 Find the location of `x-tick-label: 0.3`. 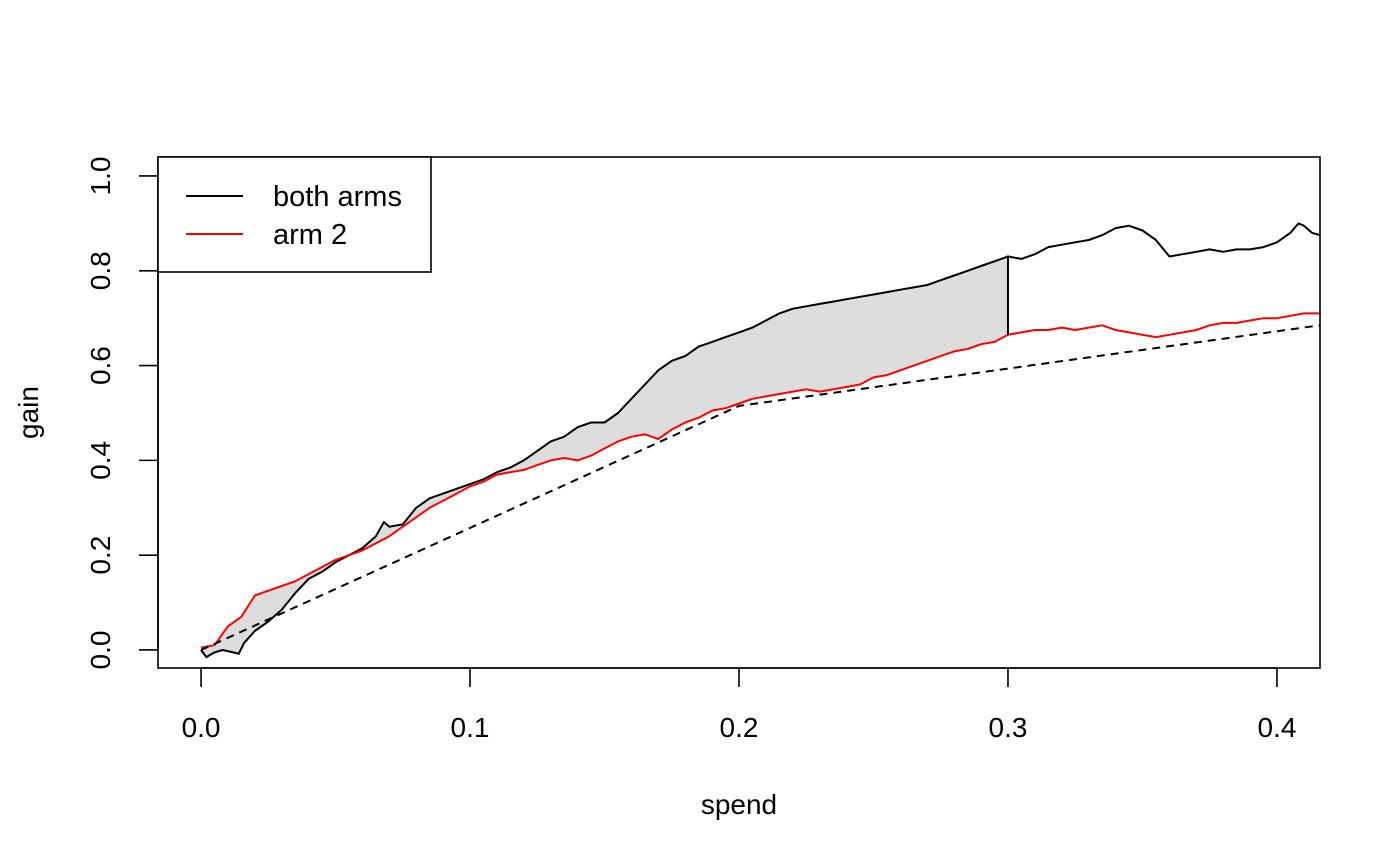

x-tick-label: 0.3 is located at coordinates (1008, 727).